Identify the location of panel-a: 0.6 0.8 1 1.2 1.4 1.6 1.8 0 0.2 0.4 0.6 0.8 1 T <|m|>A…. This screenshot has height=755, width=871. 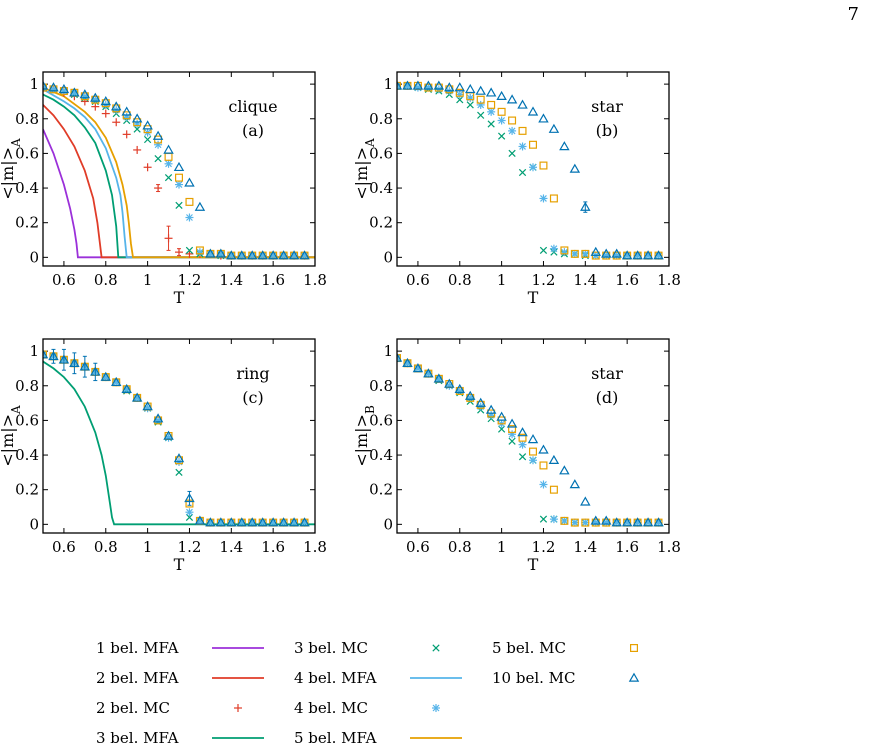
(163, 189).